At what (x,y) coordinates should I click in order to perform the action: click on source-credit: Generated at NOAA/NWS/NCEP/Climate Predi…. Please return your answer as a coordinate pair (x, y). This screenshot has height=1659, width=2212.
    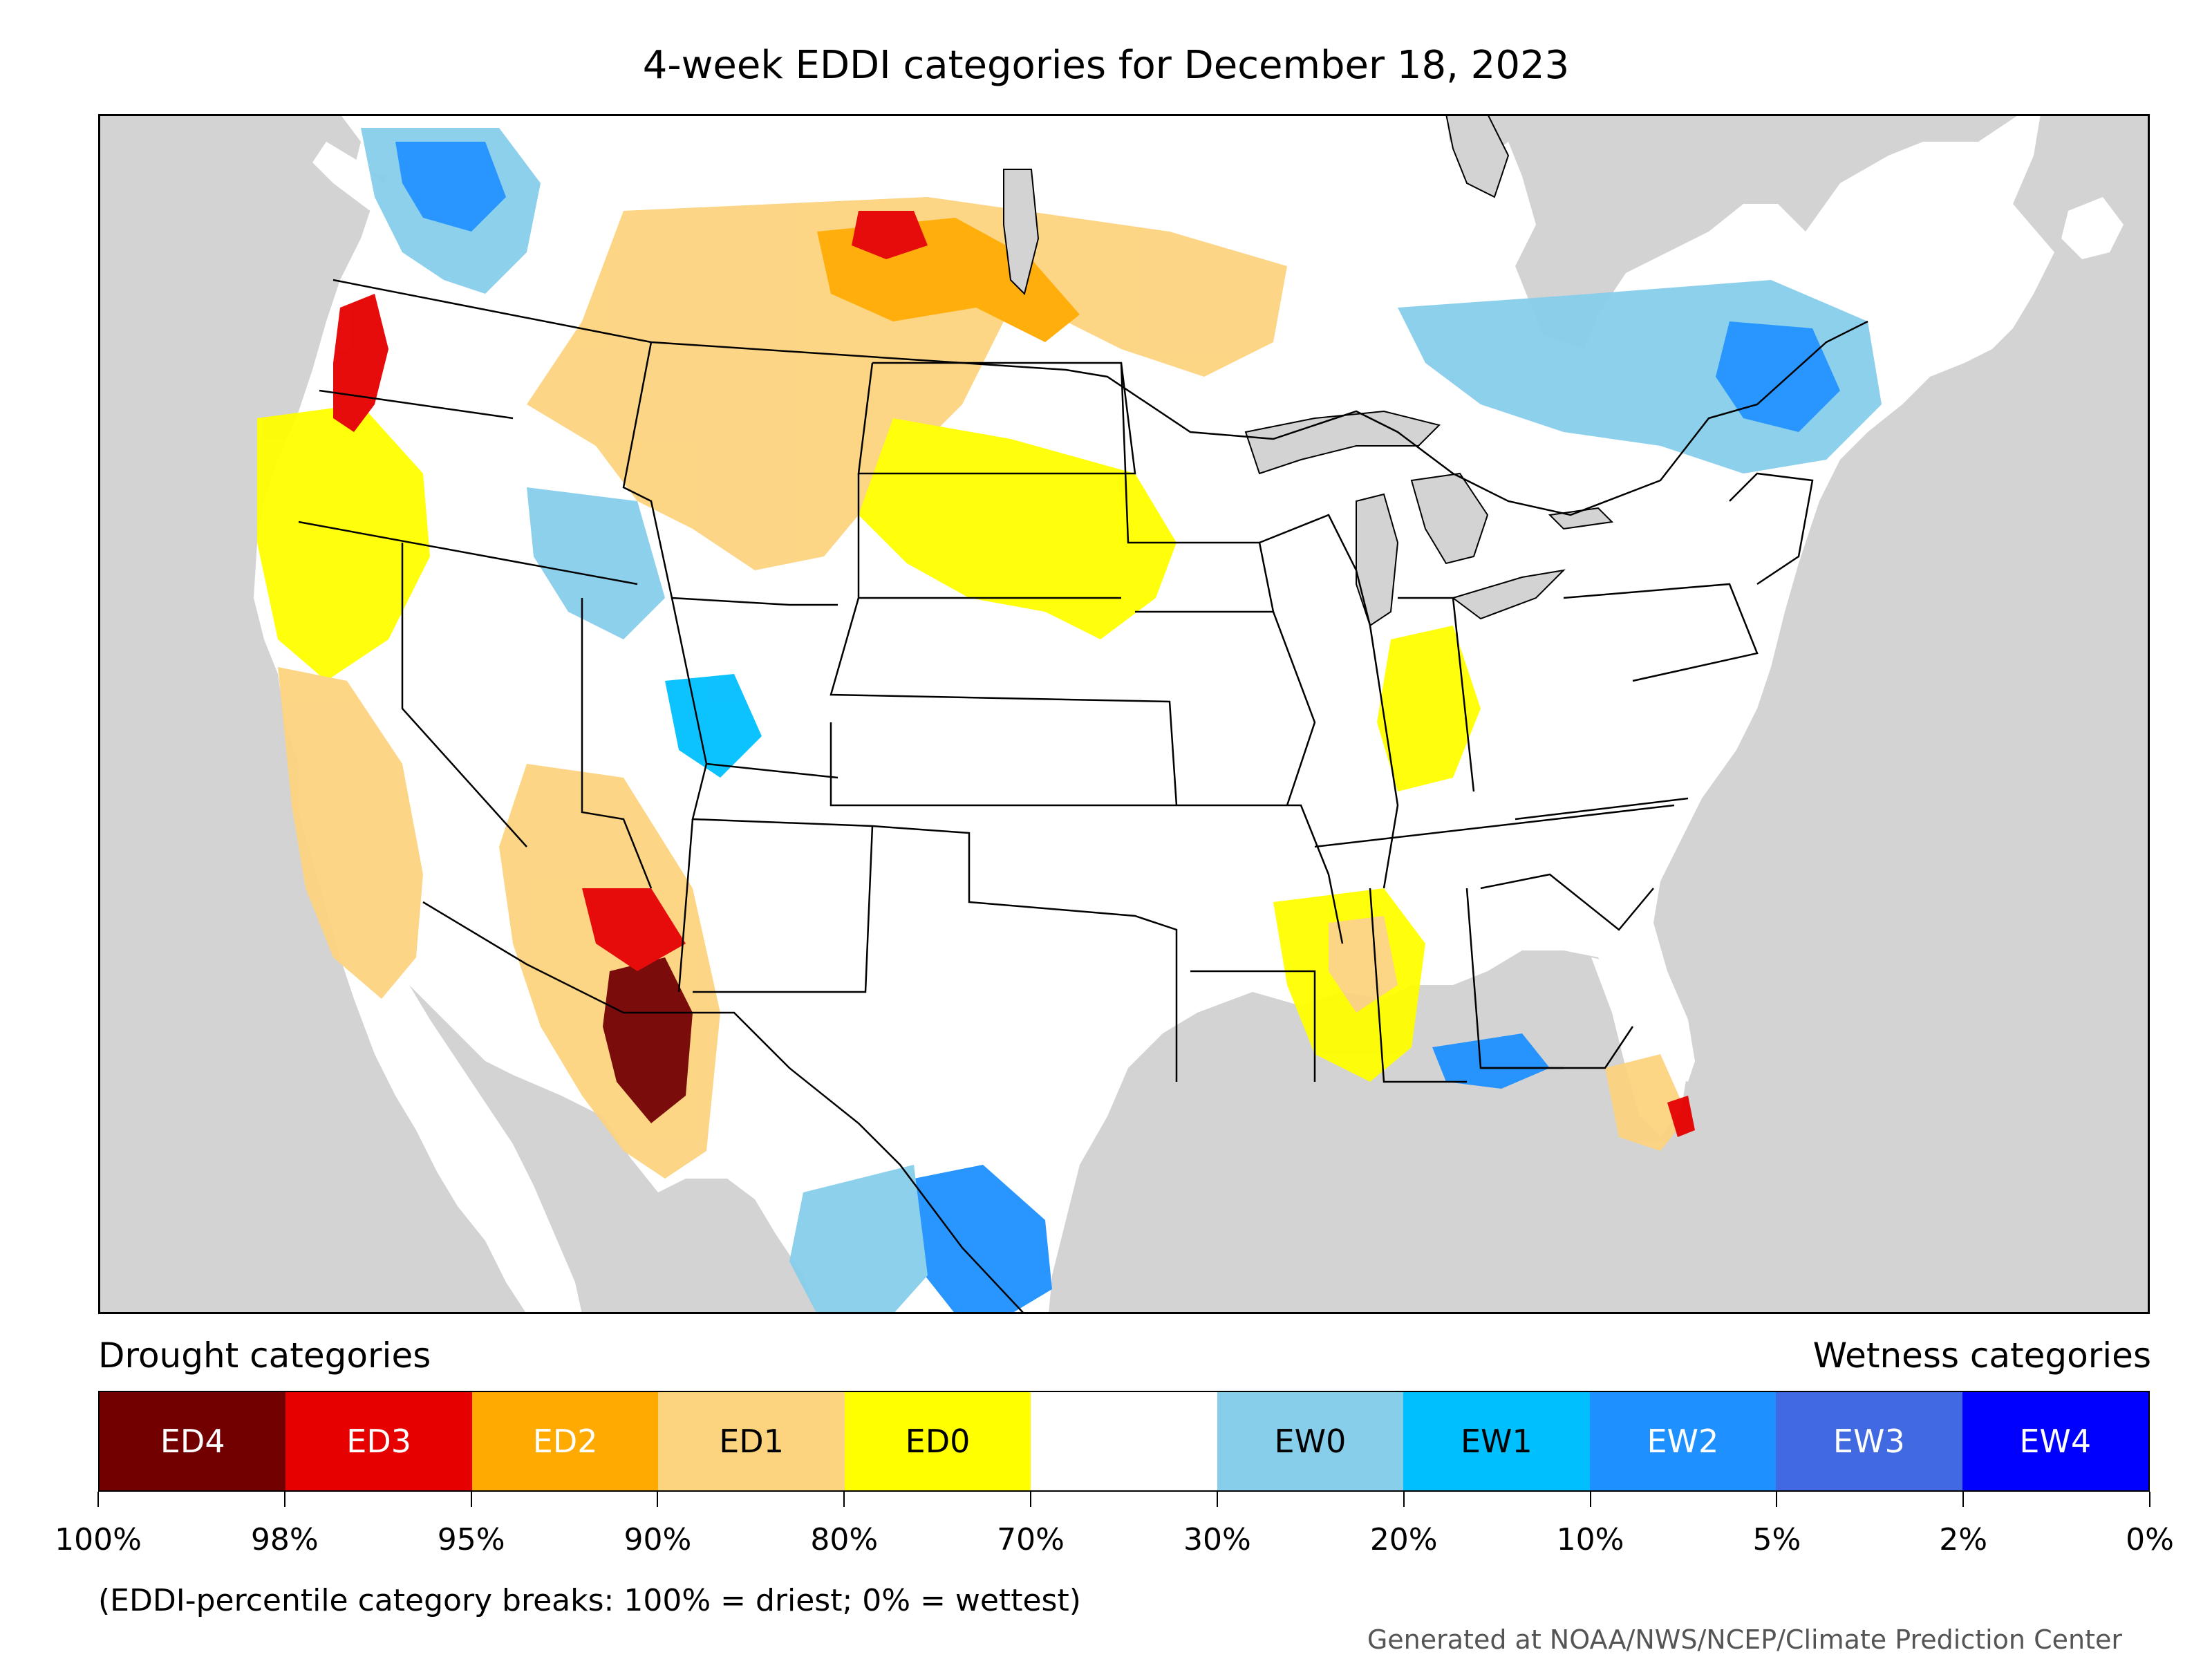
    Looking at the image, I should click on (1745, 1639).